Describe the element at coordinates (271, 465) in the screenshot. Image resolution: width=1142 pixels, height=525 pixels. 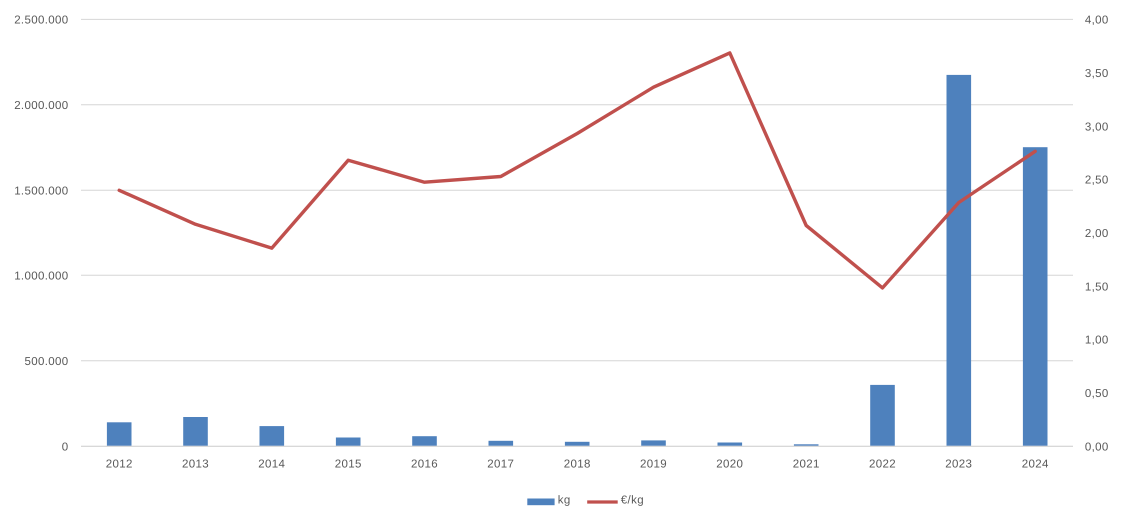
I see `svg-text: 2014` at that location.